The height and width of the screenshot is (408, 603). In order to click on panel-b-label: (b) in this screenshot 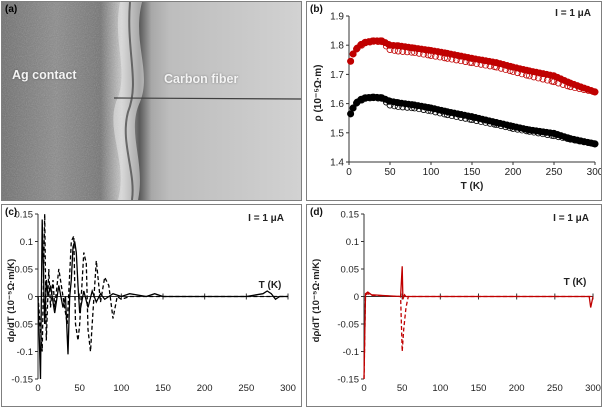, I will do `click(316, 9)`.